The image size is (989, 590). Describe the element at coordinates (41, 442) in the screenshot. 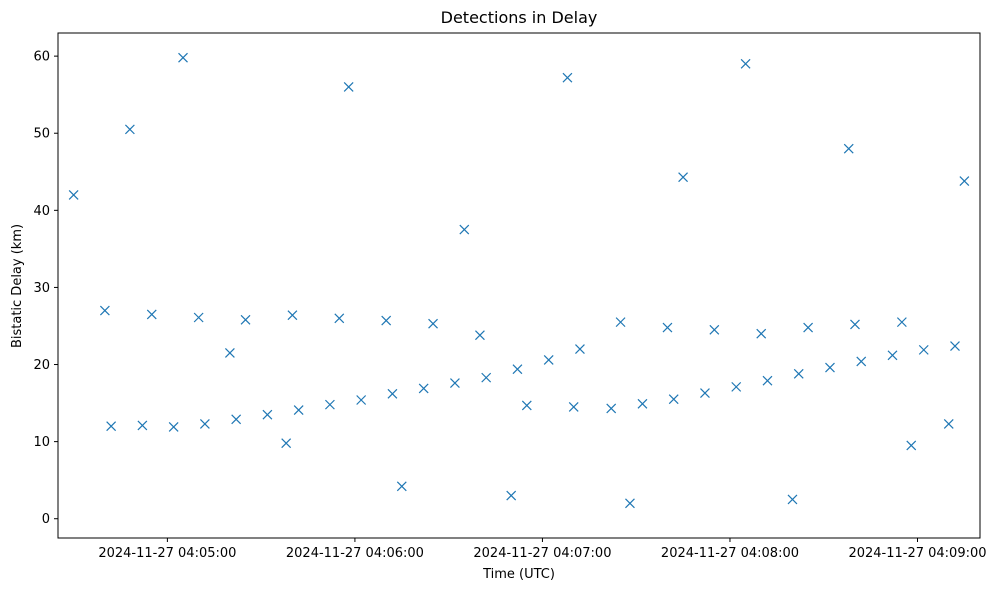

I see `y-tick-label: 10` at that location.